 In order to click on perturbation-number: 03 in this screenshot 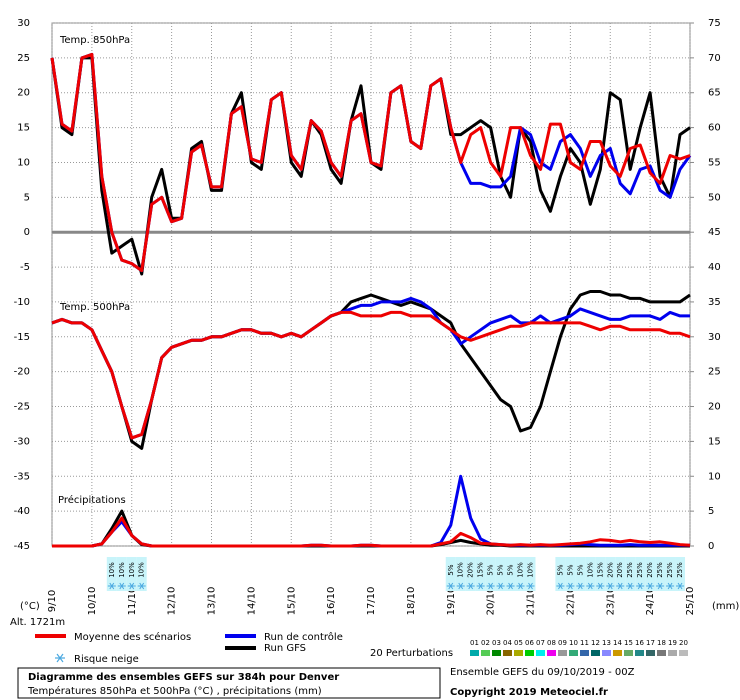, I will do `click(496, 643)`.